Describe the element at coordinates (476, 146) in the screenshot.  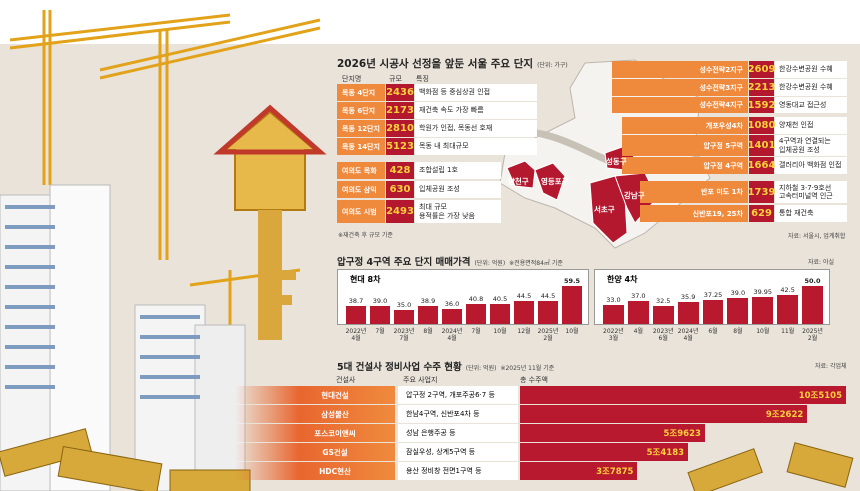
I see `complex-feature: 목동 내 최대규모` at that location.